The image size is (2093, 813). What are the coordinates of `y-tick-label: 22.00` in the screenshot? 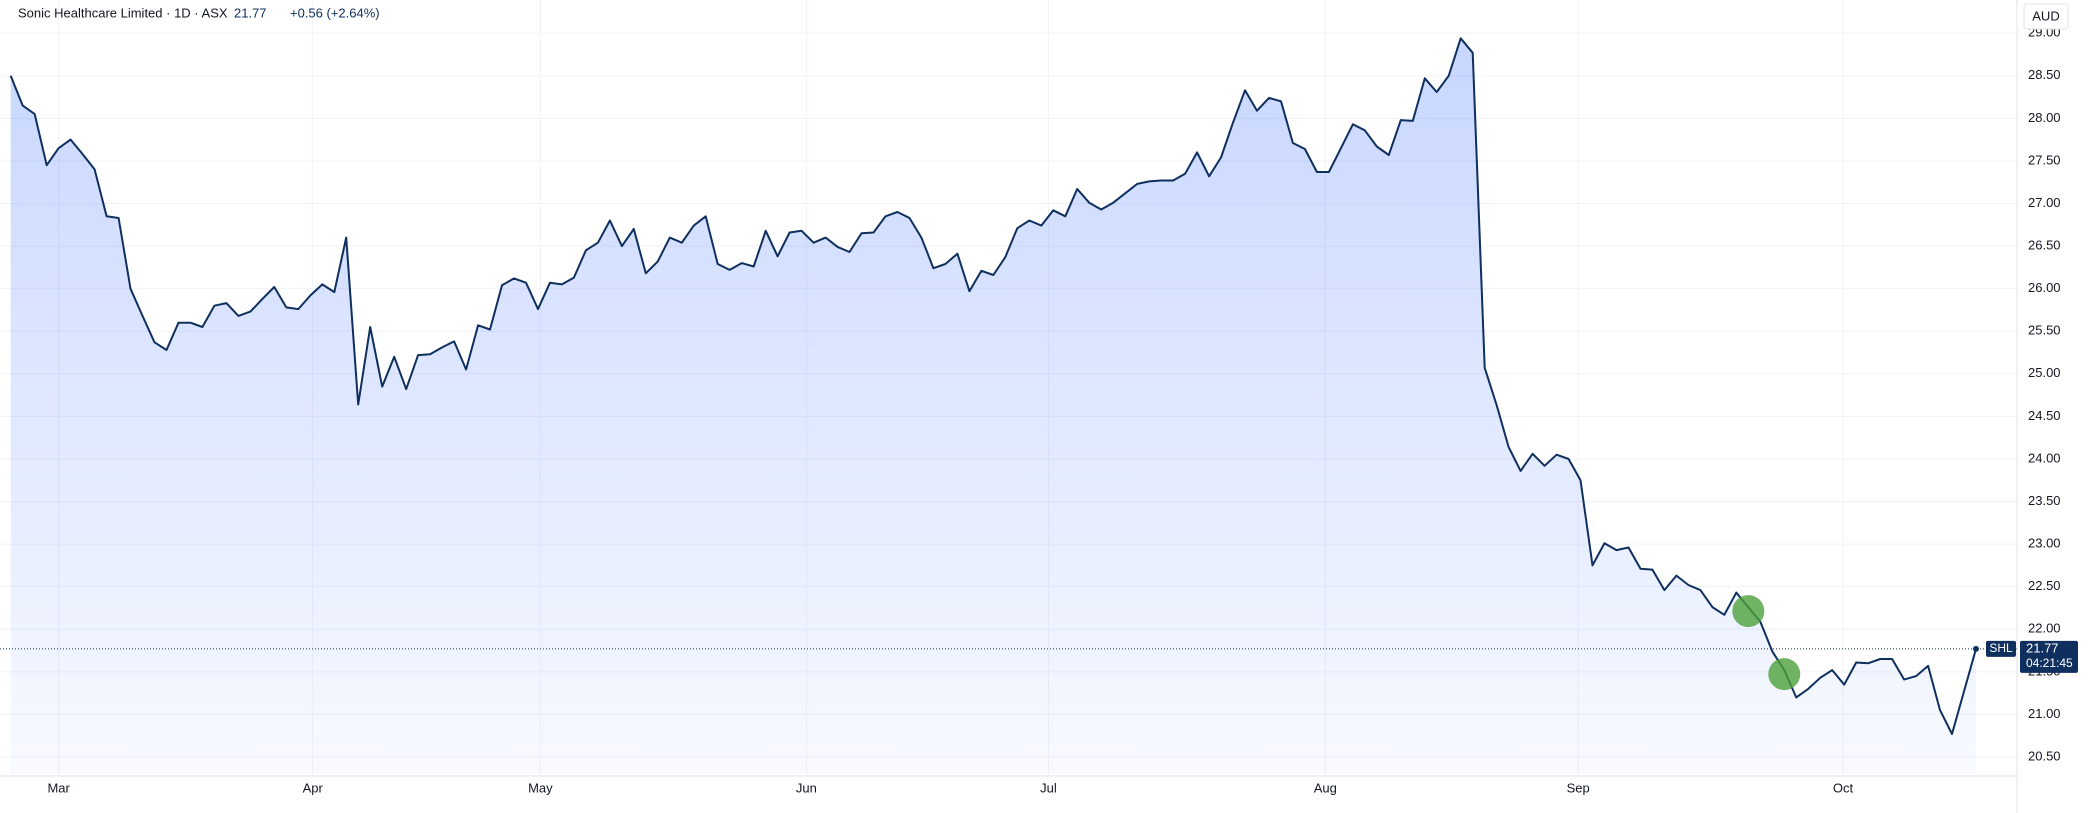 It's located at (2044, 628).